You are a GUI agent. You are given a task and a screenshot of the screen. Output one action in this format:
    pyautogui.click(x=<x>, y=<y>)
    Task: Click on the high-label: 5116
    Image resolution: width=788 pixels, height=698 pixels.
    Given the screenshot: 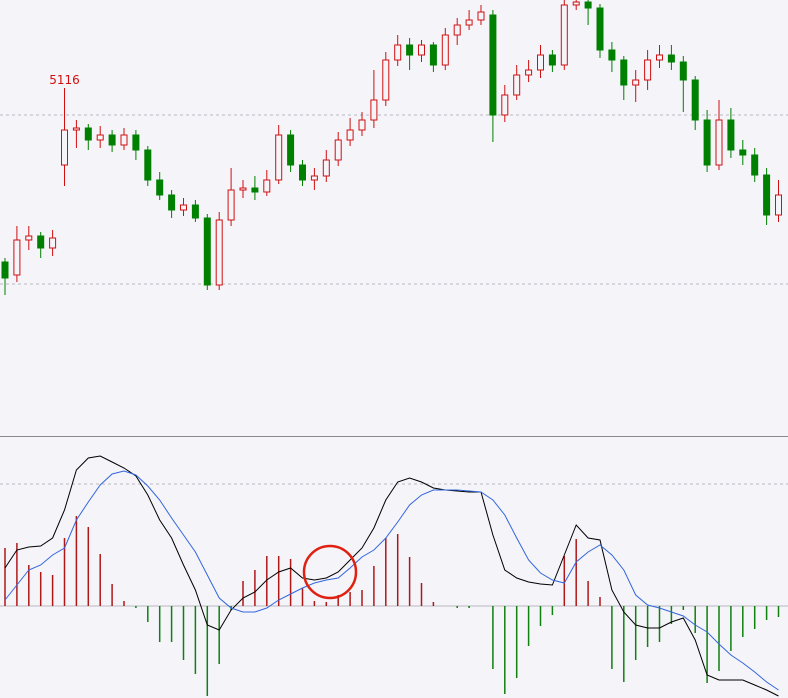 What is the action you would take?
    pyautogui.click(x=64, y=80)
    